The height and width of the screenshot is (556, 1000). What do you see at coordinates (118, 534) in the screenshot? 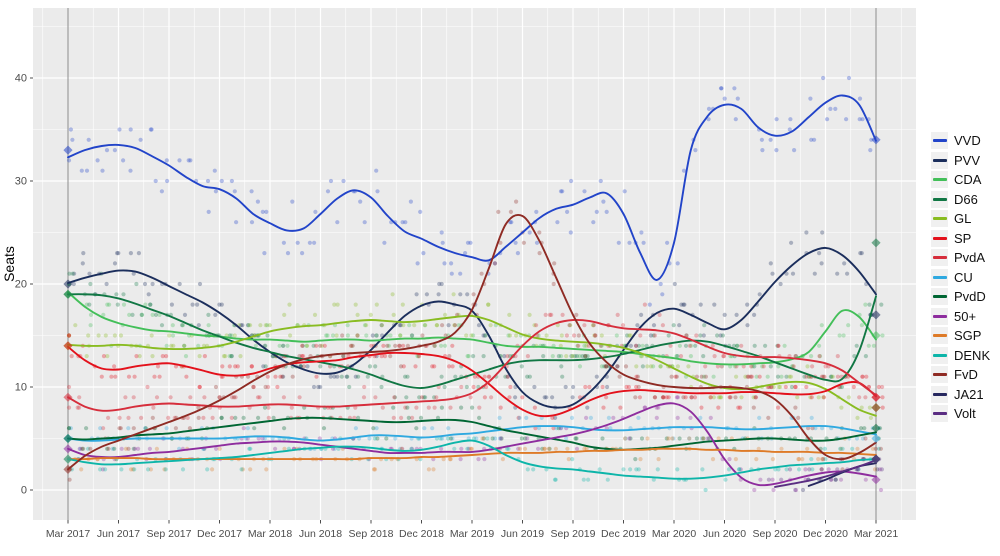
I see `x-tick-label: Jun 2017` at bounding box center [118, 534].